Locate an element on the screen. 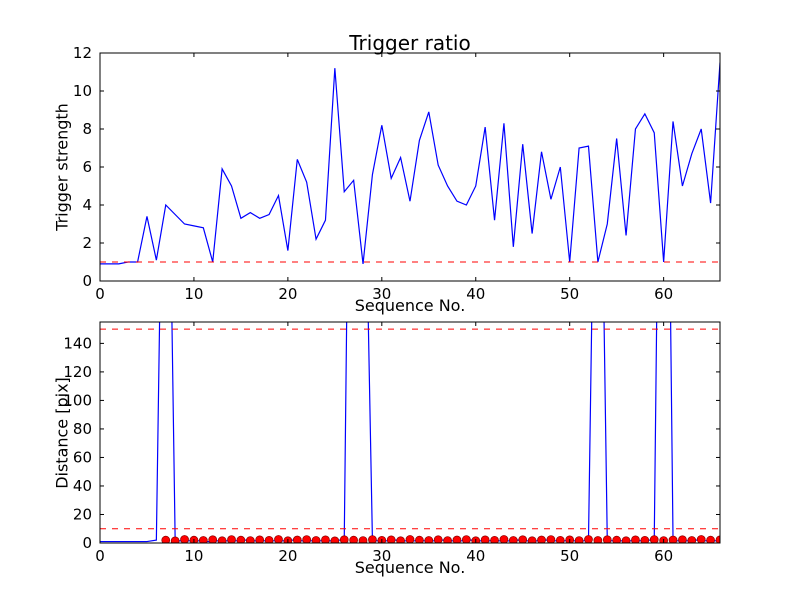 This screenshot has width=800, height=600. y-tick-label: 80 is located at coordinates (82, 429).